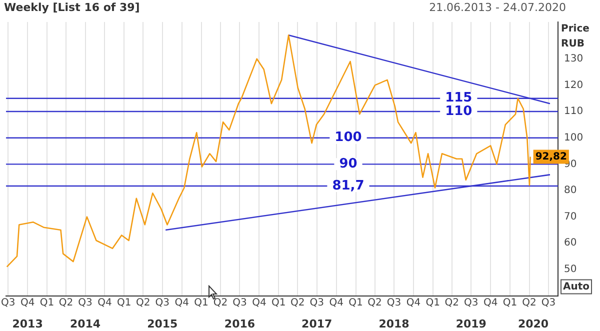 The image size is (600, 331). I want to click on y-tick-label: 100, so click(574, 138).